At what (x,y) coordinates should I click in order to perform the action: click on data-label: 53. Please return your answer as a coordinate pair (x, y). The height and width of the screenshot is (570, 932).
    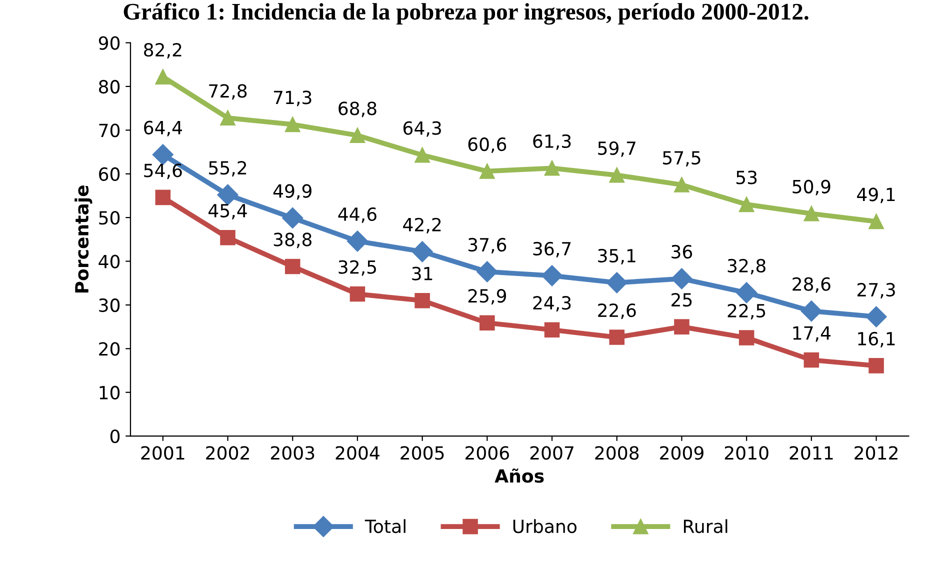
    Looking at the image, I should click on (746, 177).